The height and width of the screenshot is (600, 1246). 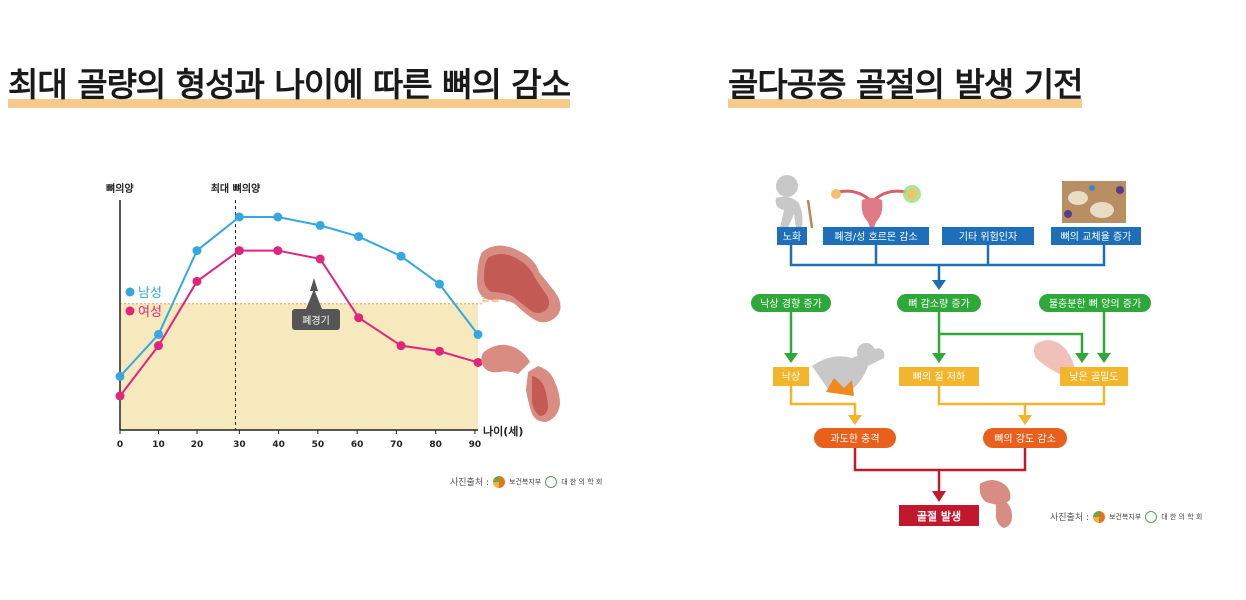 I want to click on right-title: 골다공증 골절의 발생 기전, so click(x=905, y=83).